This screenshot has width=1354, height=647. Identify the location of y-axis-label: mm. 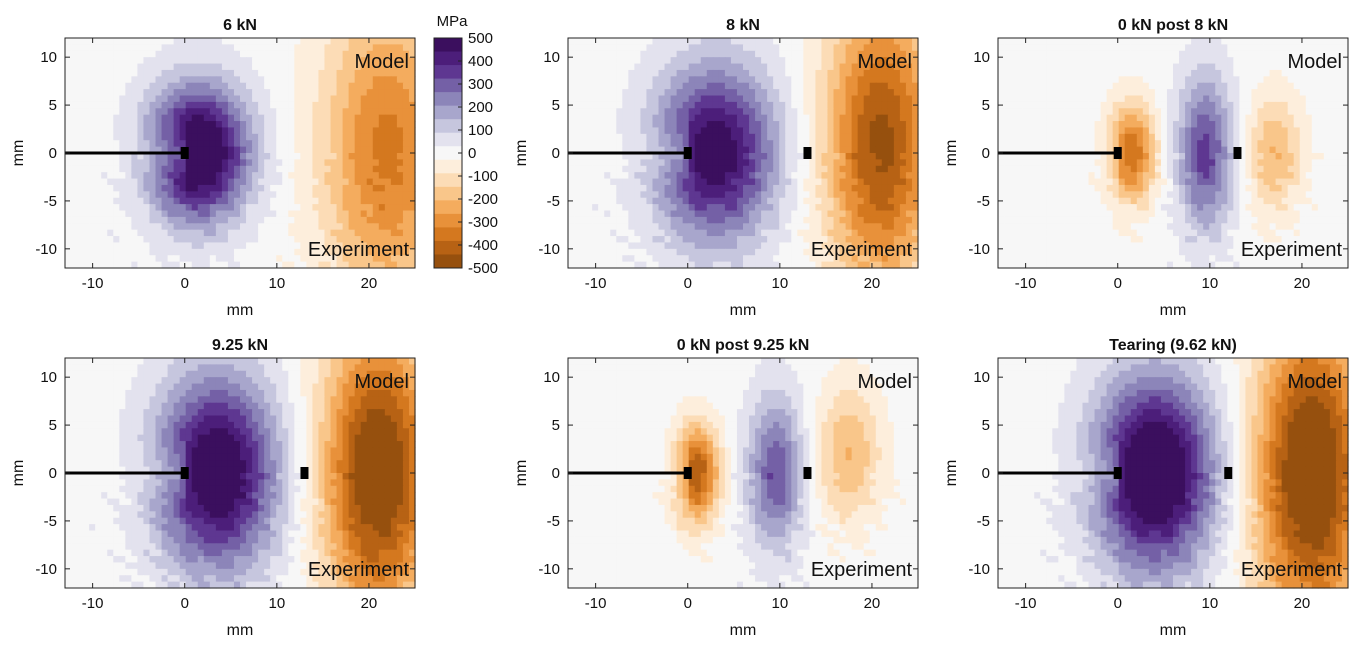
(521, 153).